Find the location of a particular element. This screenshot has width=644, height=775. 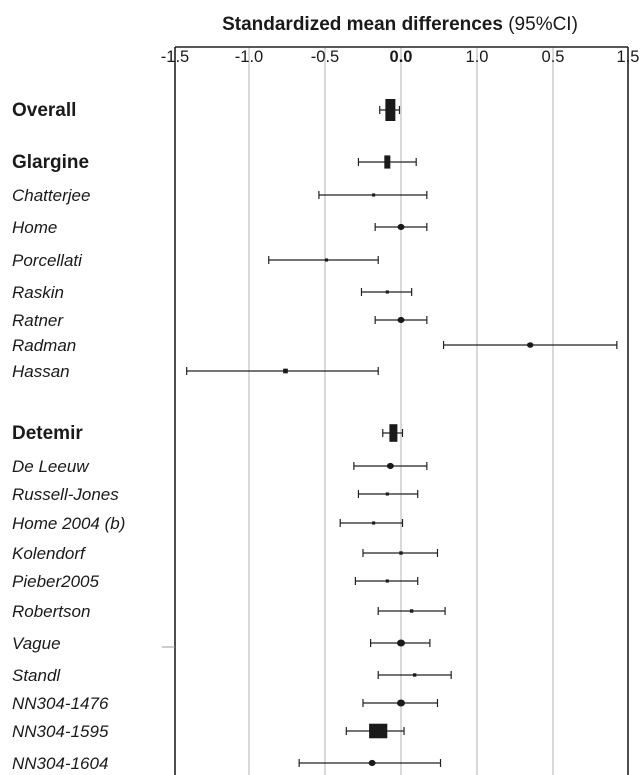

group-label: Glargine is located at coordinates (50, 162).